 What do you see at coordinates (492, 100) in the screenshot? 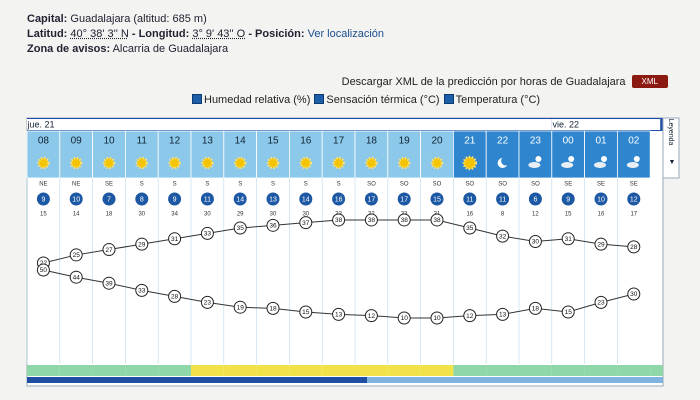
I see `toggle: Temperatura (°C)` at bounding box center [492, 100].